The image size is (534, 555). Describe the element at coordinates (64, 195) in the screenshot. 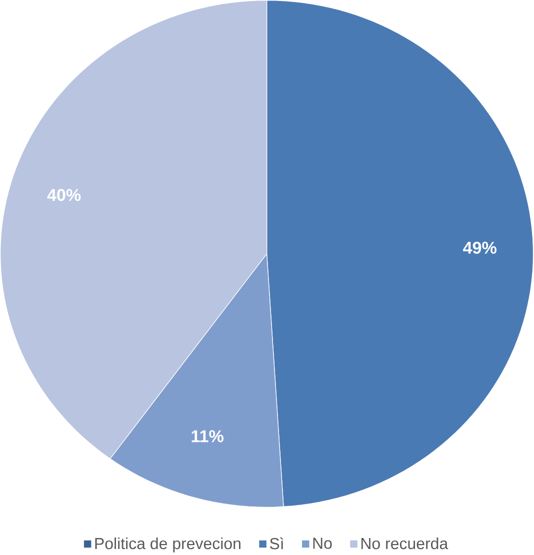

I see `data-label: 40%` at that location.